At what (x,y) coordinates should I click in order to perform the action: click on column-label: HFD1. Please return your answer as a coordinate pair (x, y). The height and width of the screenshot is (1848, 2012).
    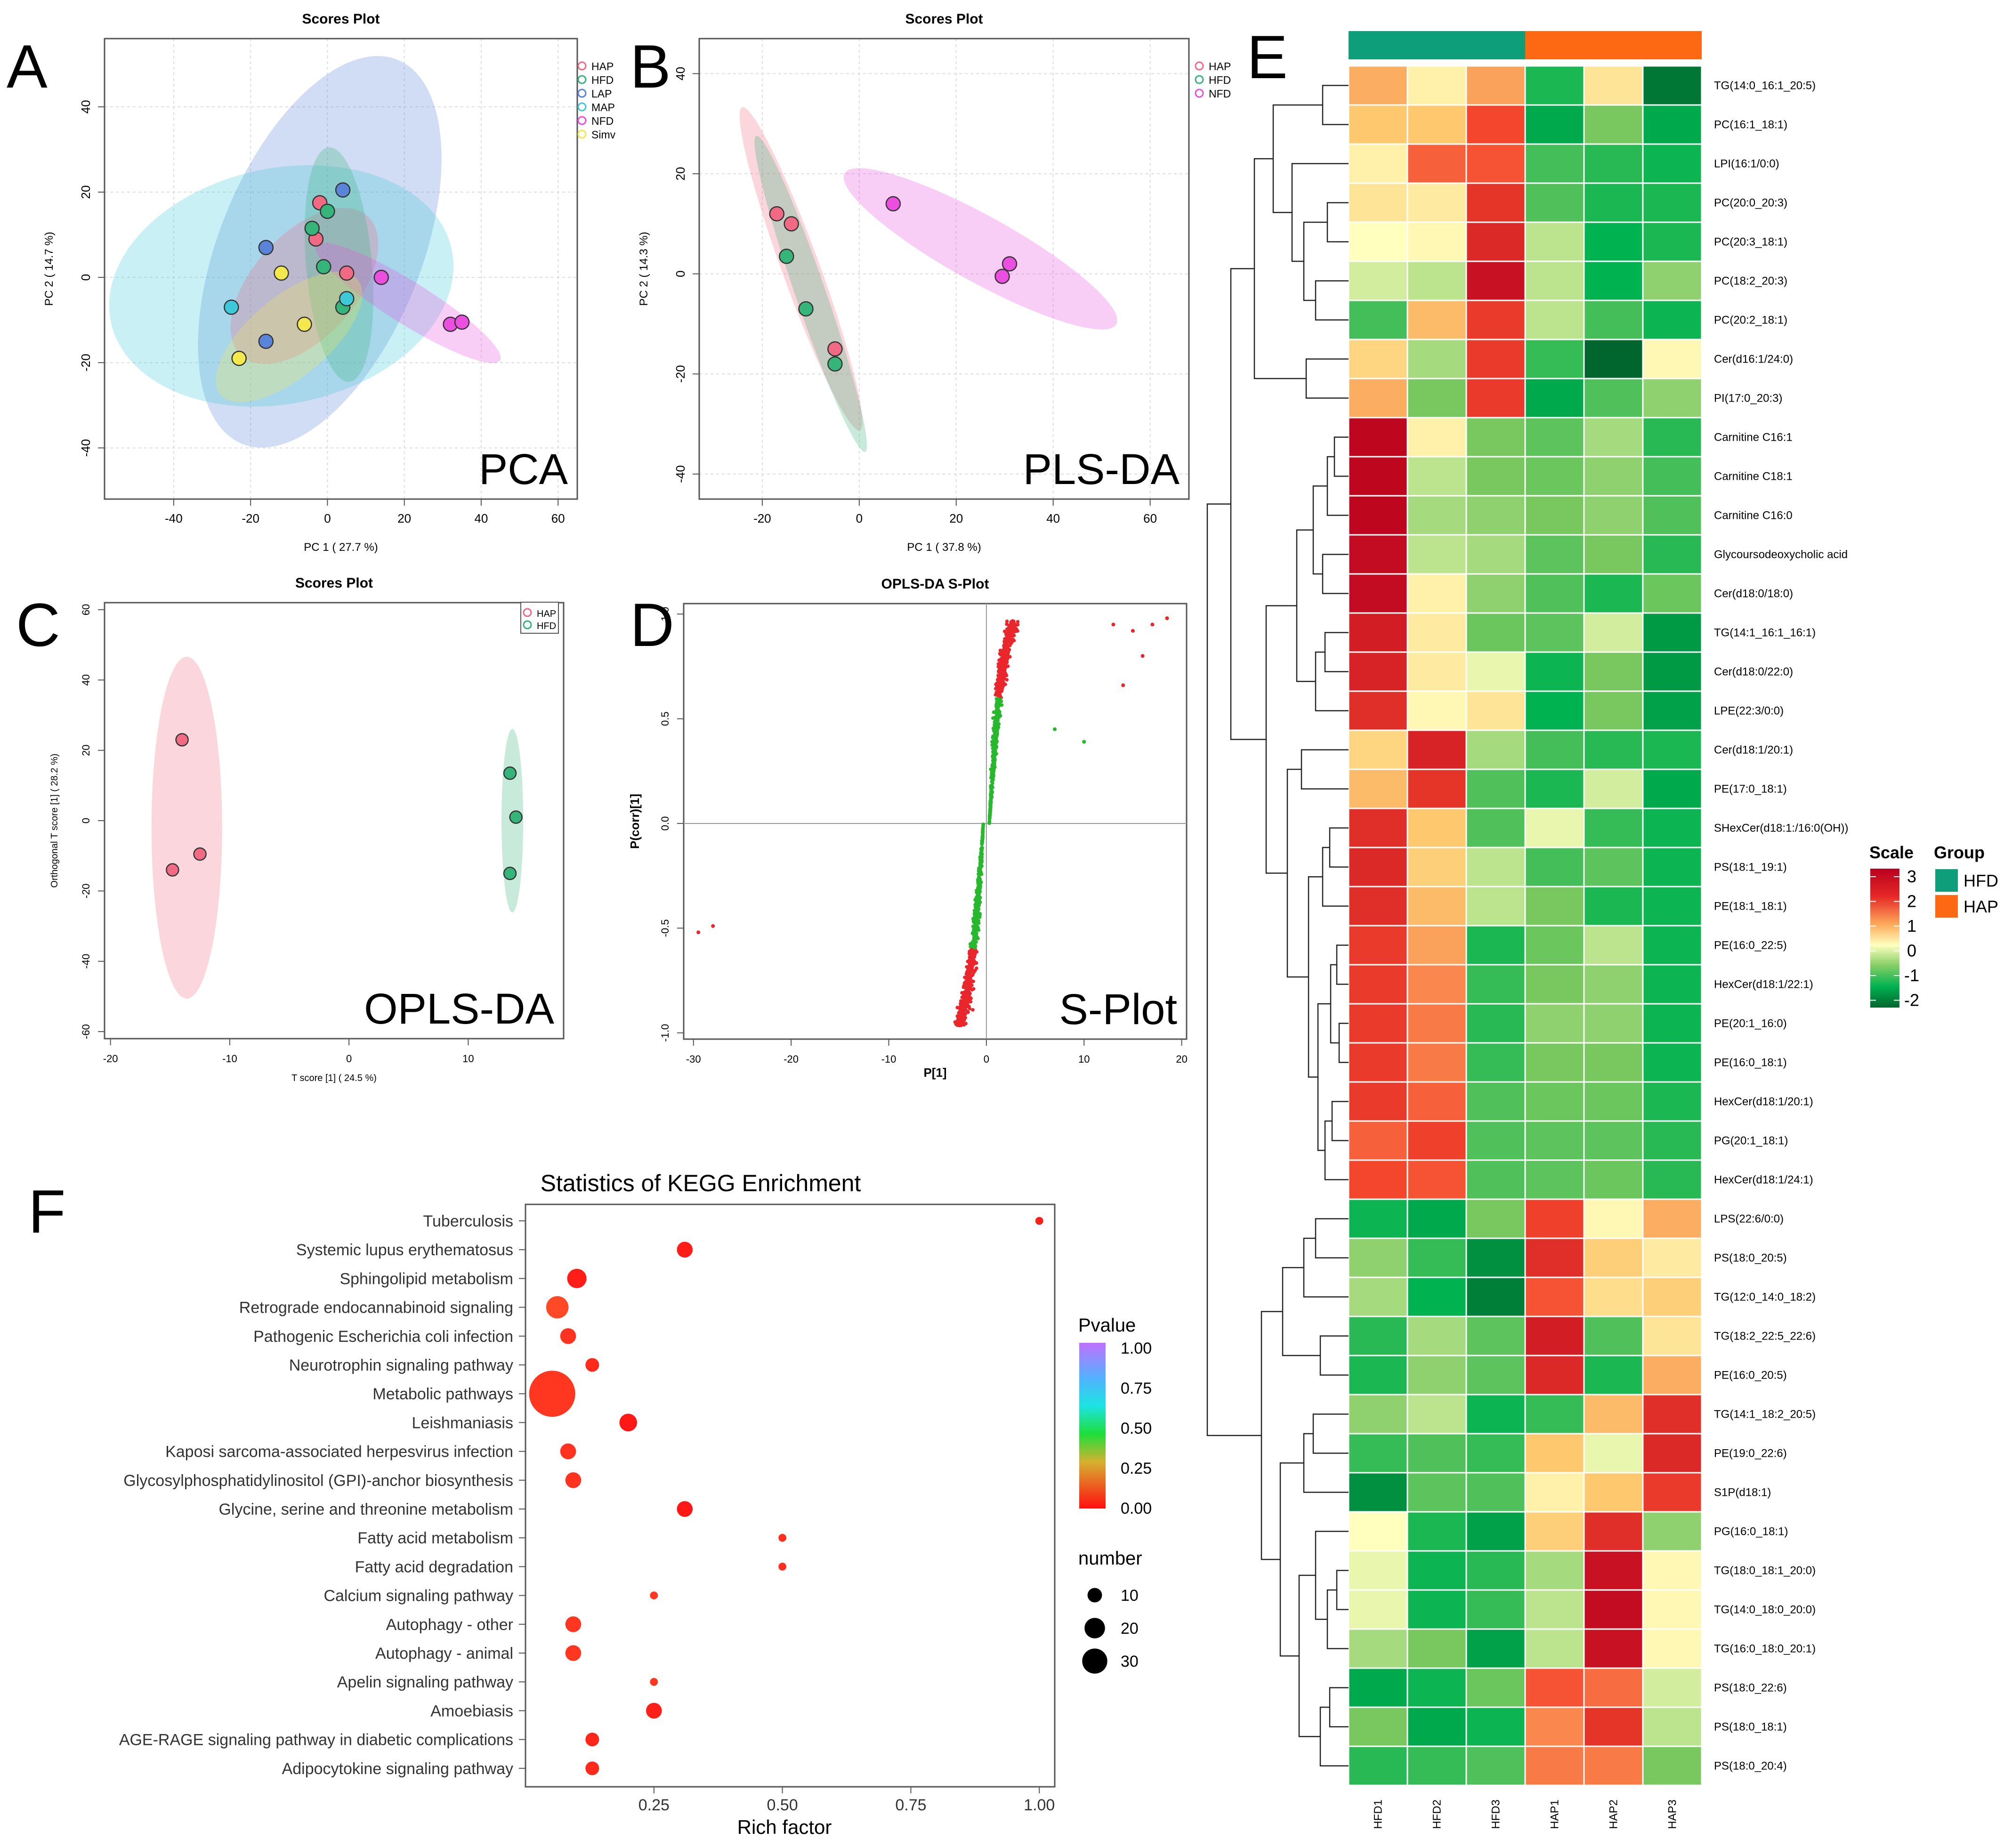
    Looking at the image, I should click on (1378, 1814).